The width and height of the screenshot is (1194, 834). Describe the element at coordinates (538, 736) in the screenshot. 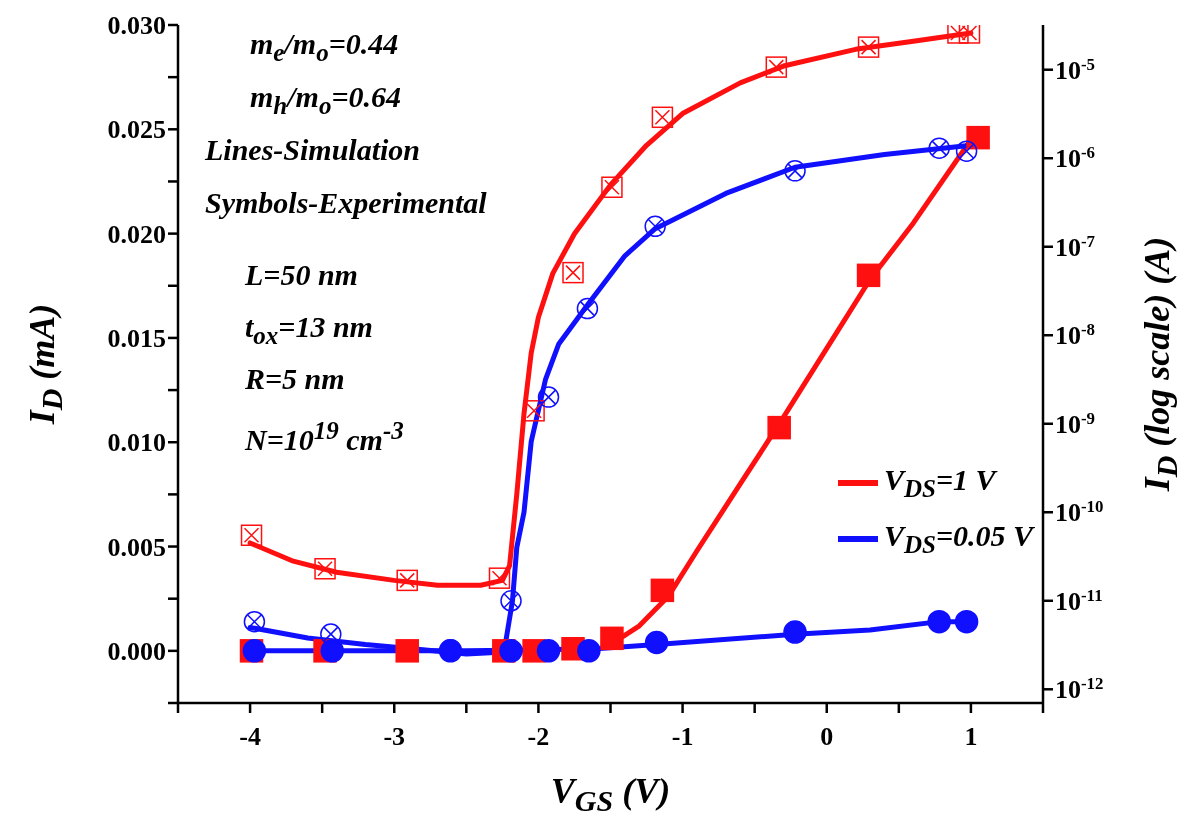

I see `x-tick-label: -2` at that location.